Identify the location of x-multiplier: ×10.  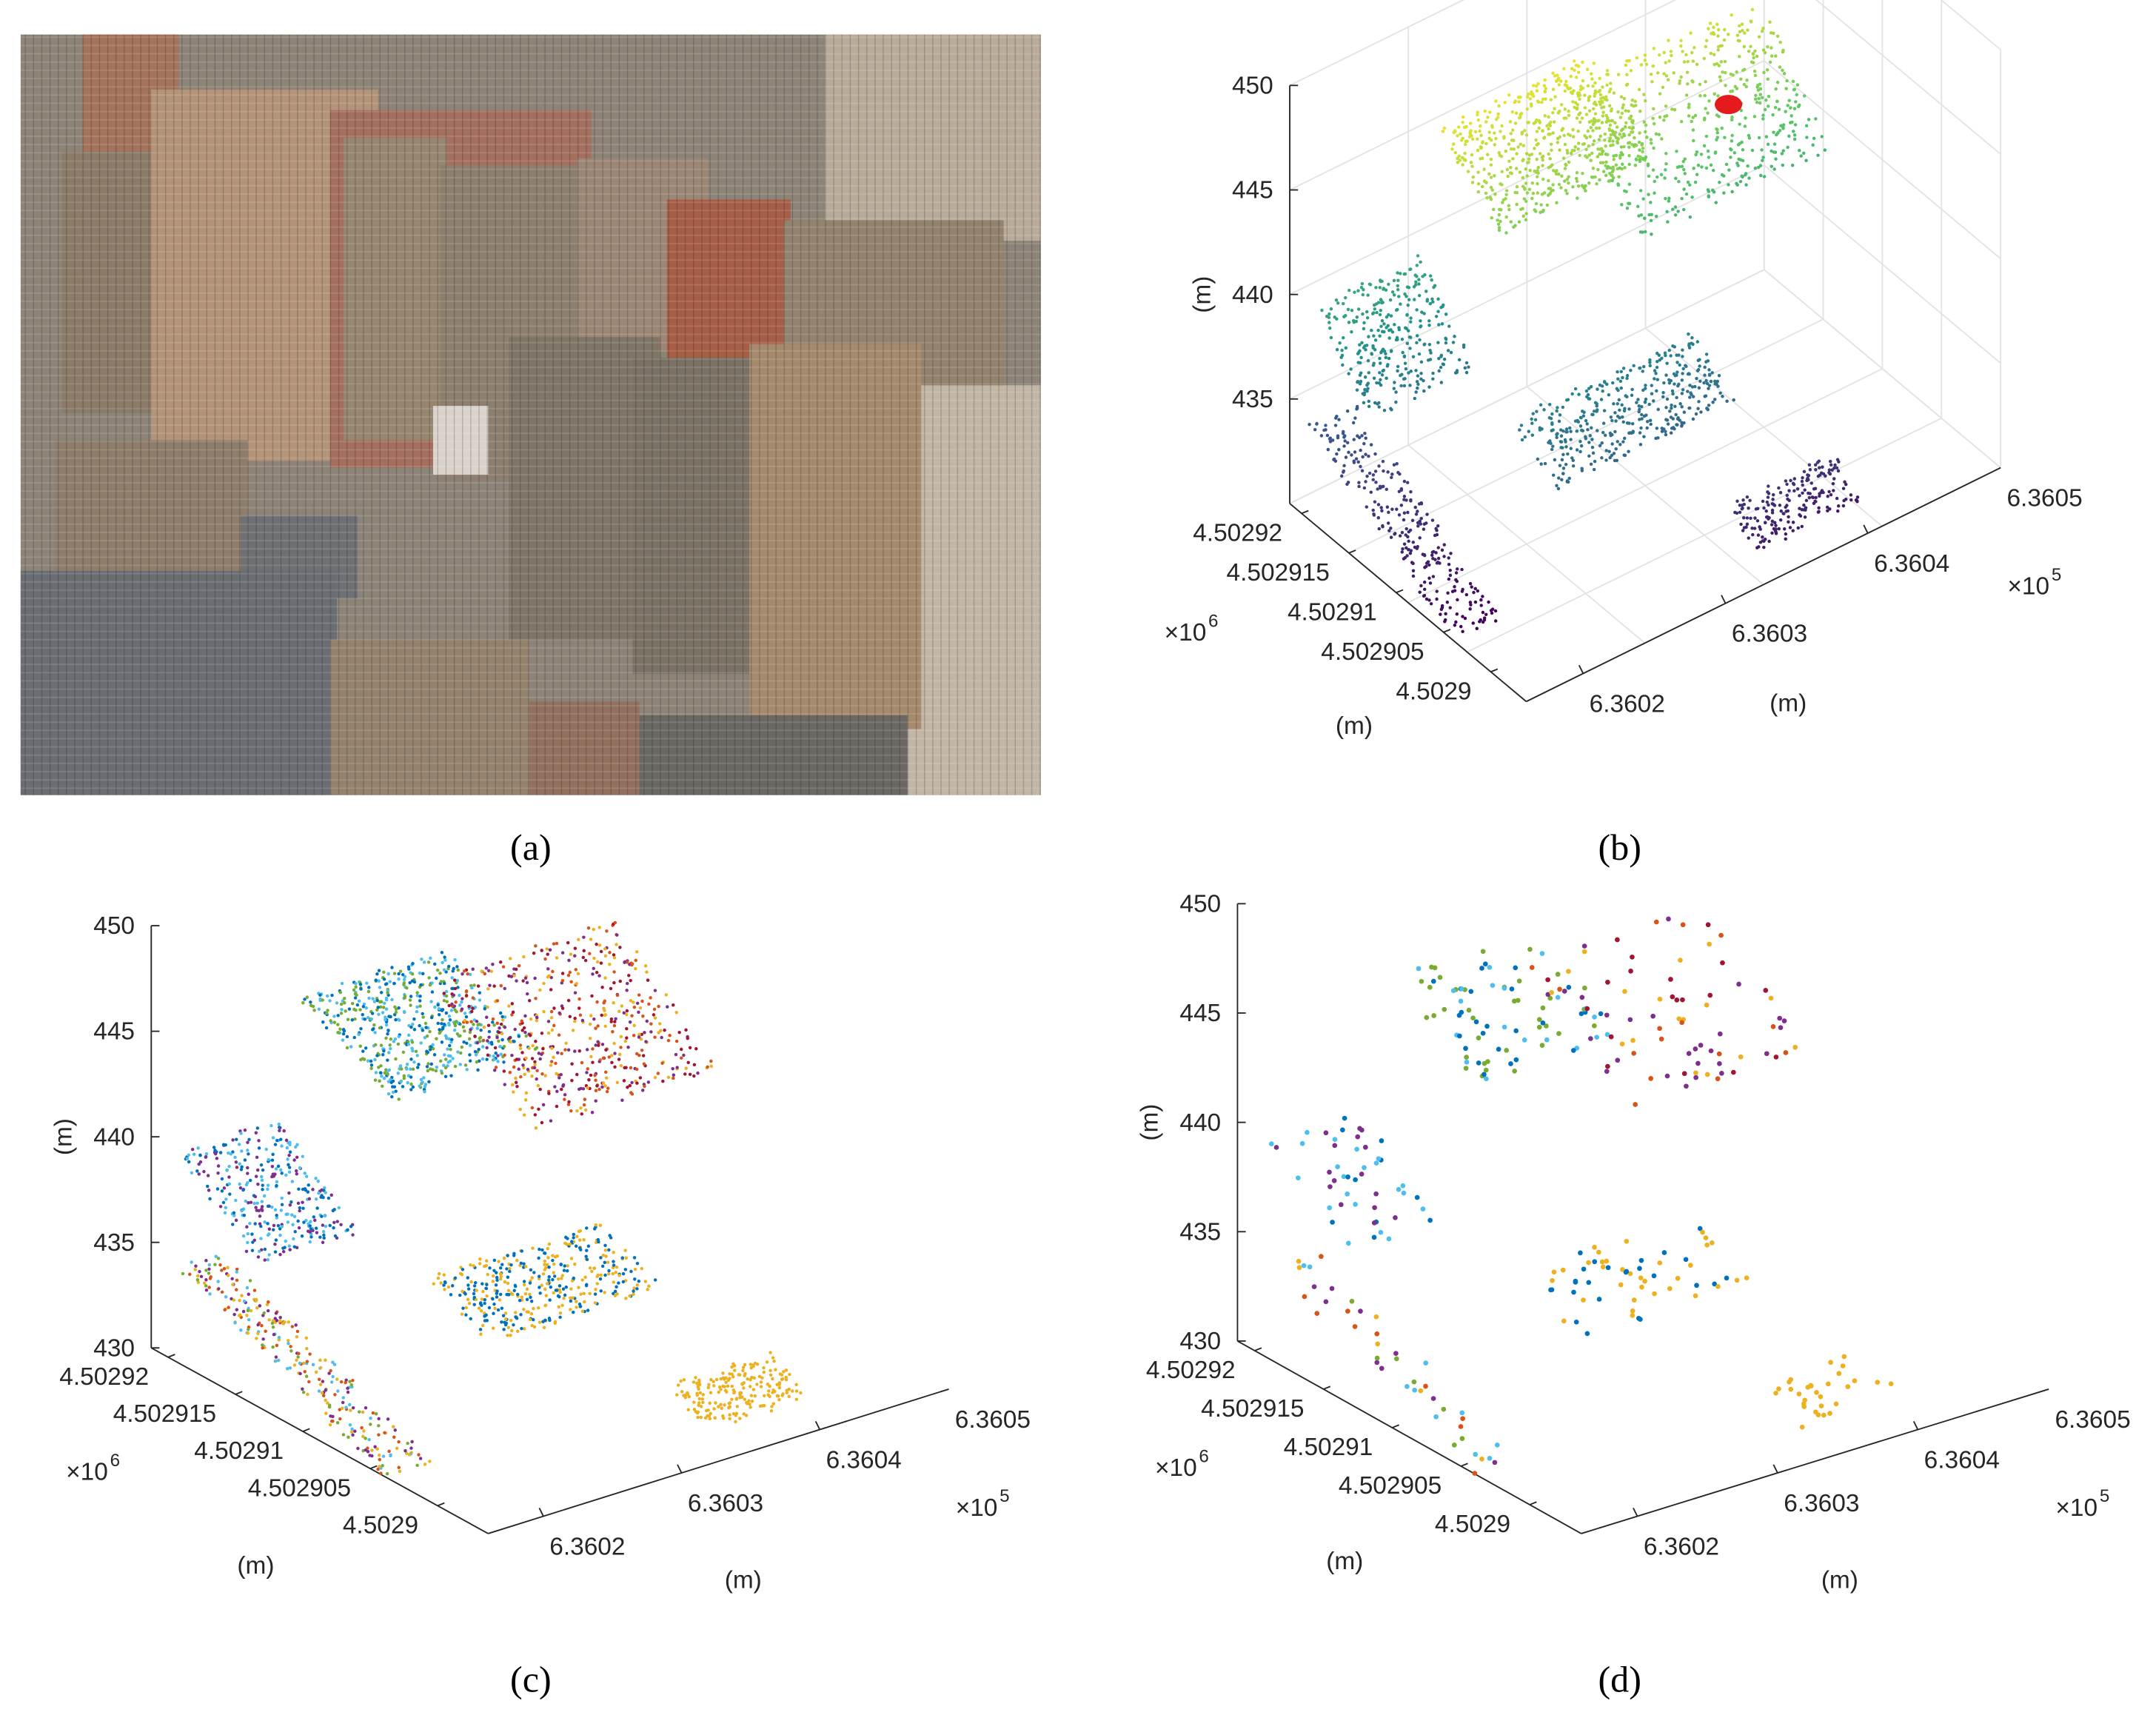
(2076, 1508).